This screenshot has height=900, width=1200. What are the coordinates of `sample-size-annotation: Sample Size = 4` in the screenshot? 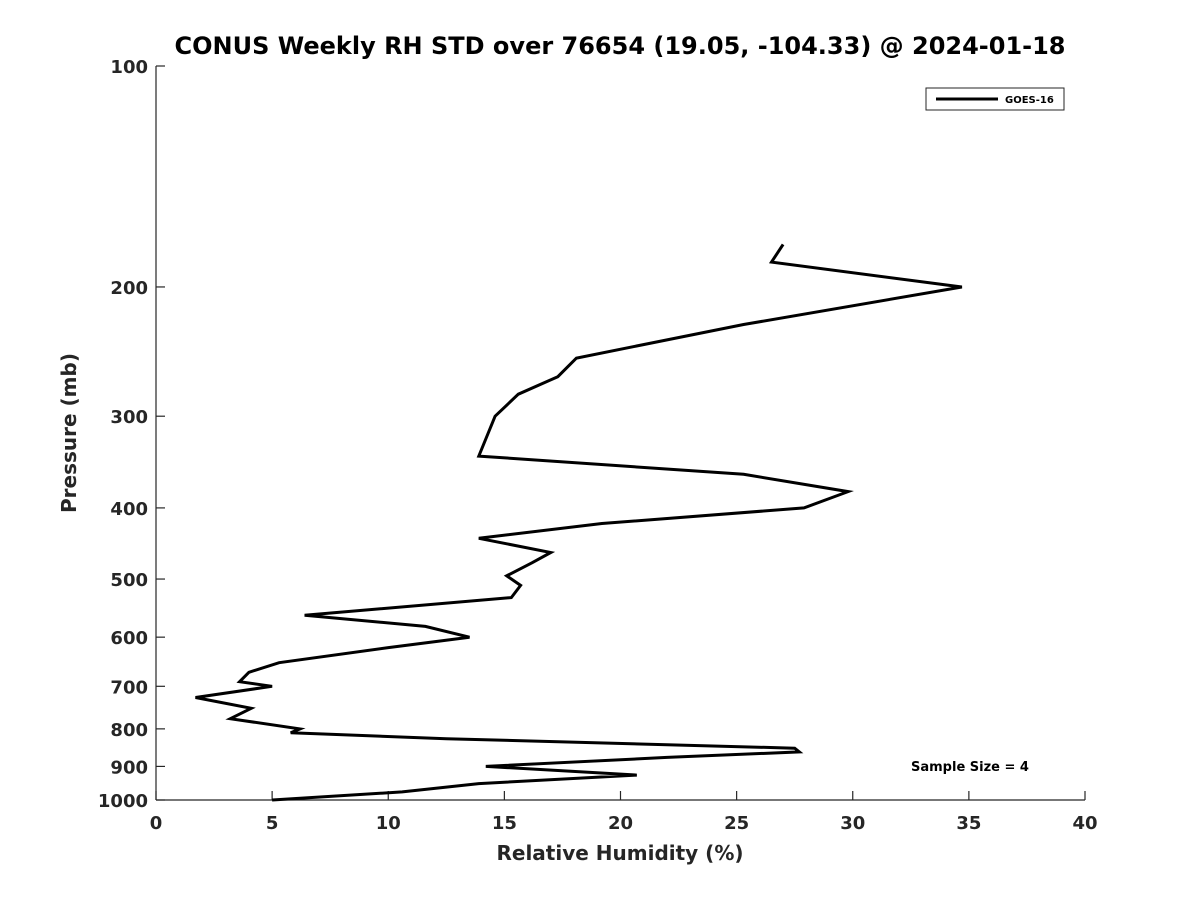 It's located at (970, 767).